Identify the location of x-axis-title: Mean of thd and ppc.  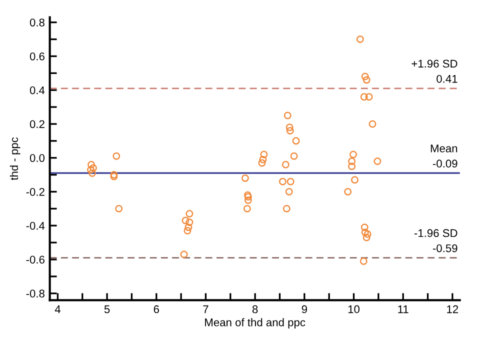
(255, 323).